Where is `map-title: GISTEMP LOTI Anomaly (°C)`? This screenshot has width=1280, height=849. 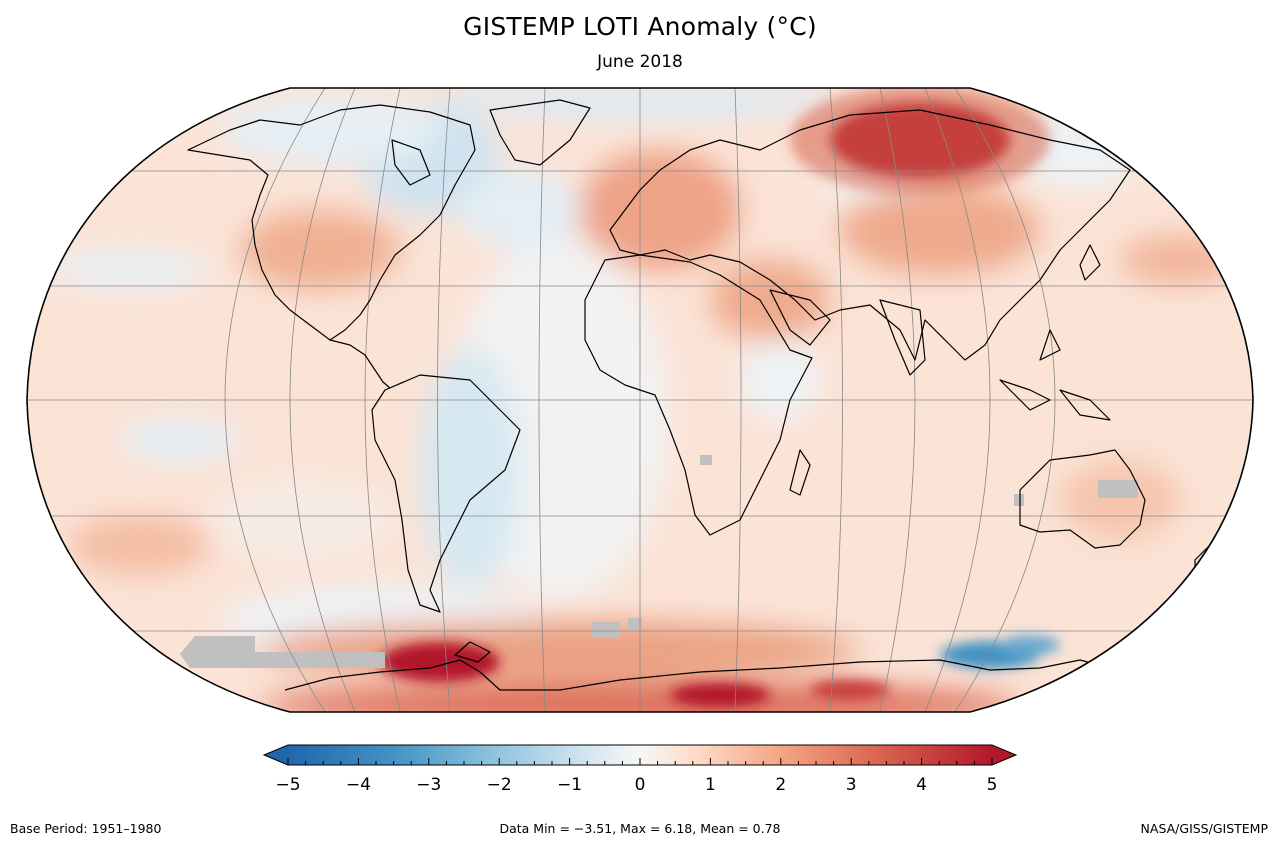 map-title: GISTEMP LOTI Anomaly (°C) is located at coordinates (640, 26).